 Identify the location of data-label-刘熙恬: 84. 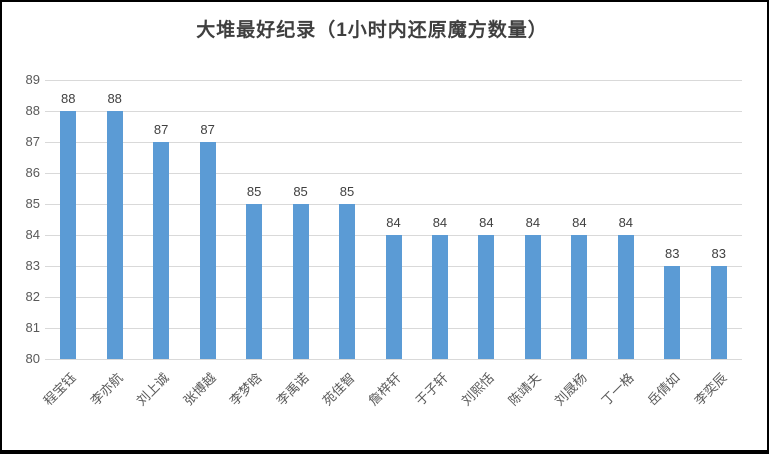
(486, 222).